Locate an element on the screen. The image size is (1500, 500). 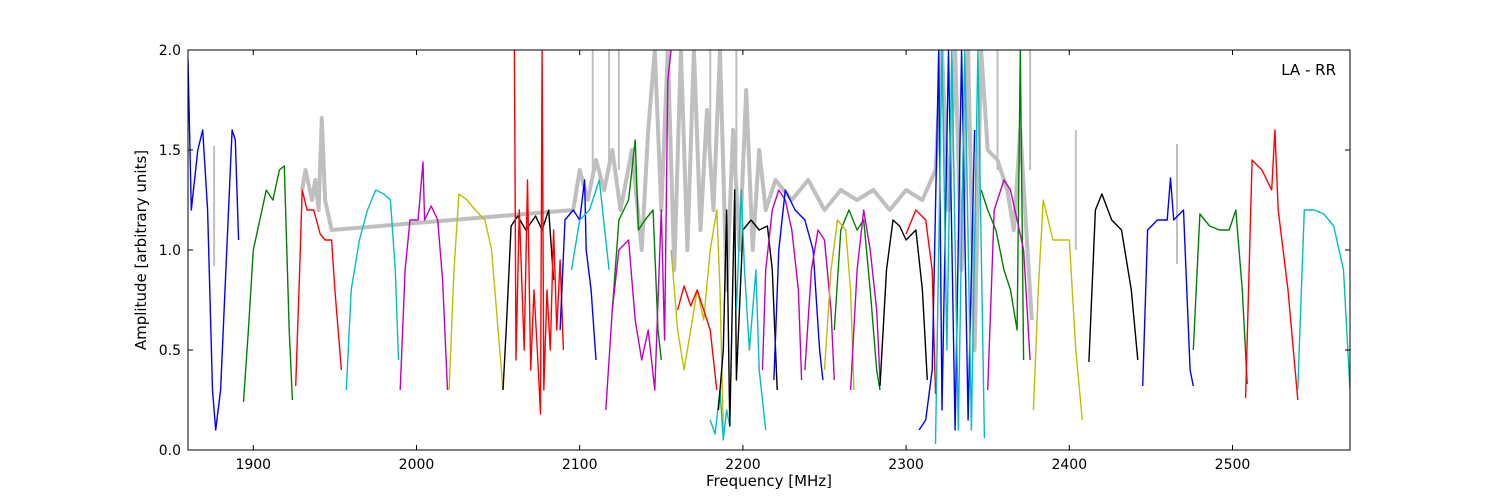
y-tick-label: 0.0 is located at coordinates (170, 451).